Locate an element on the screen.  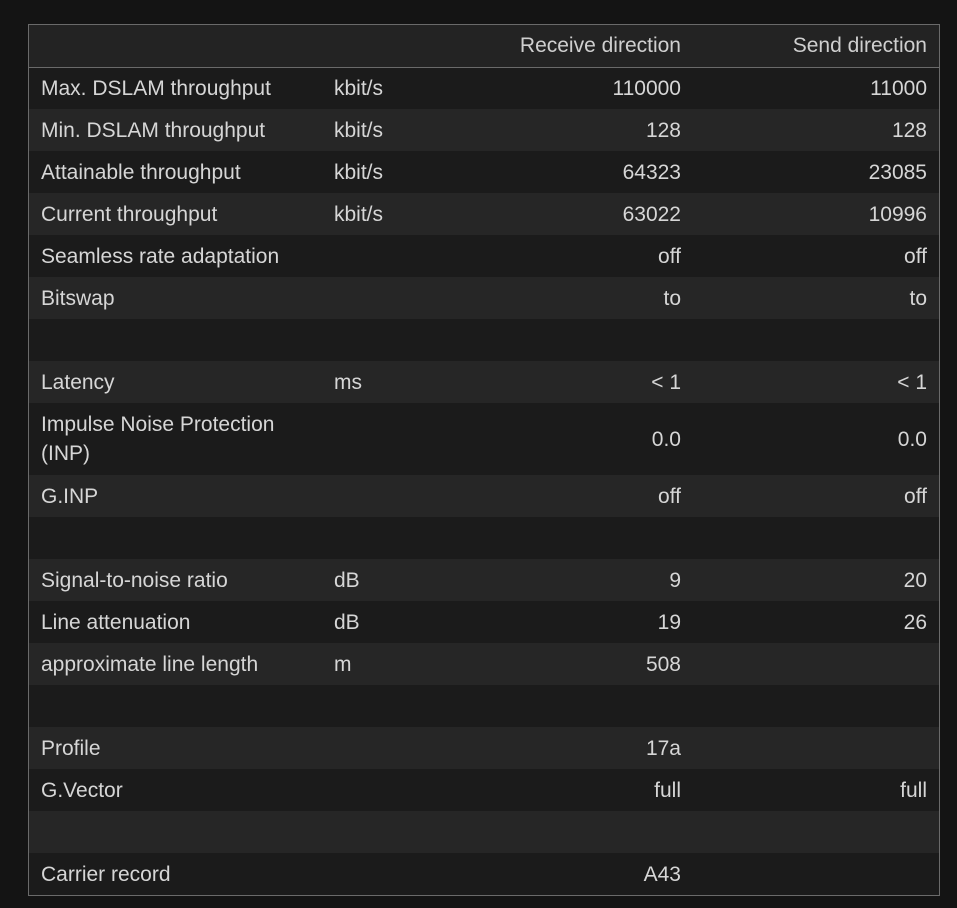
table-row: Carrier record A43 is located at coordinates (484, 874).